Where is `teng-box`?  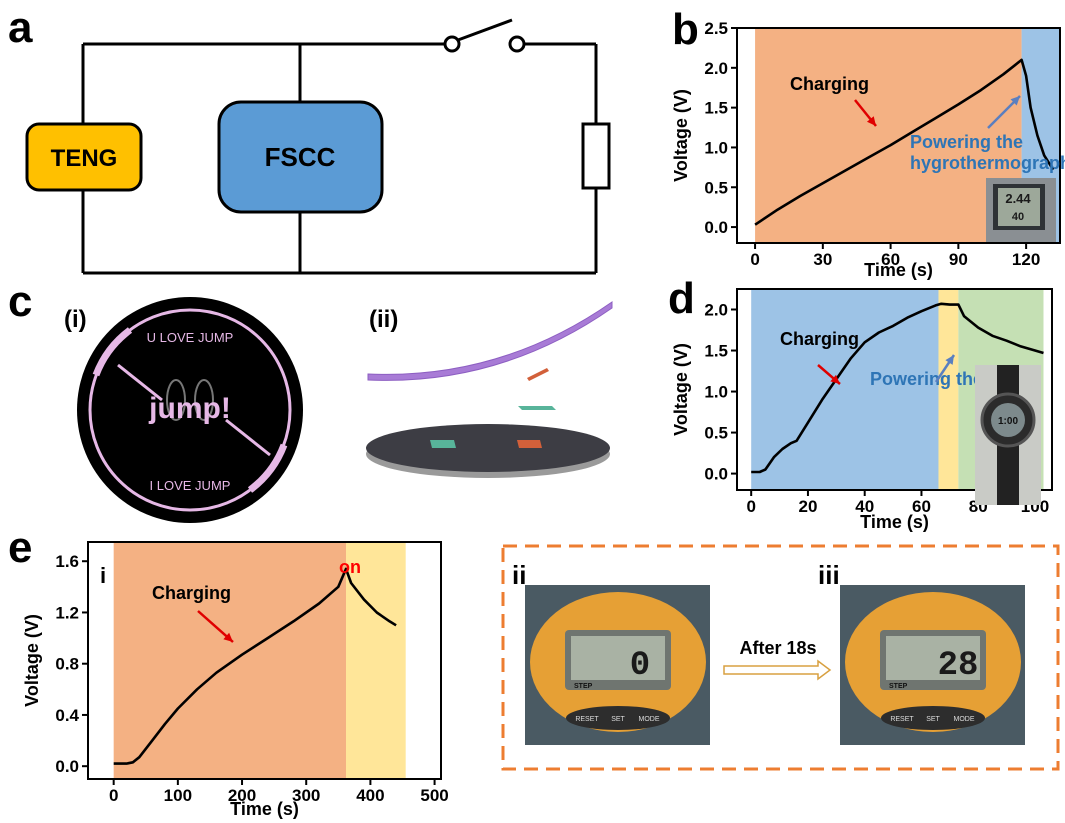 teng-box is located at coordinates (84, 157).